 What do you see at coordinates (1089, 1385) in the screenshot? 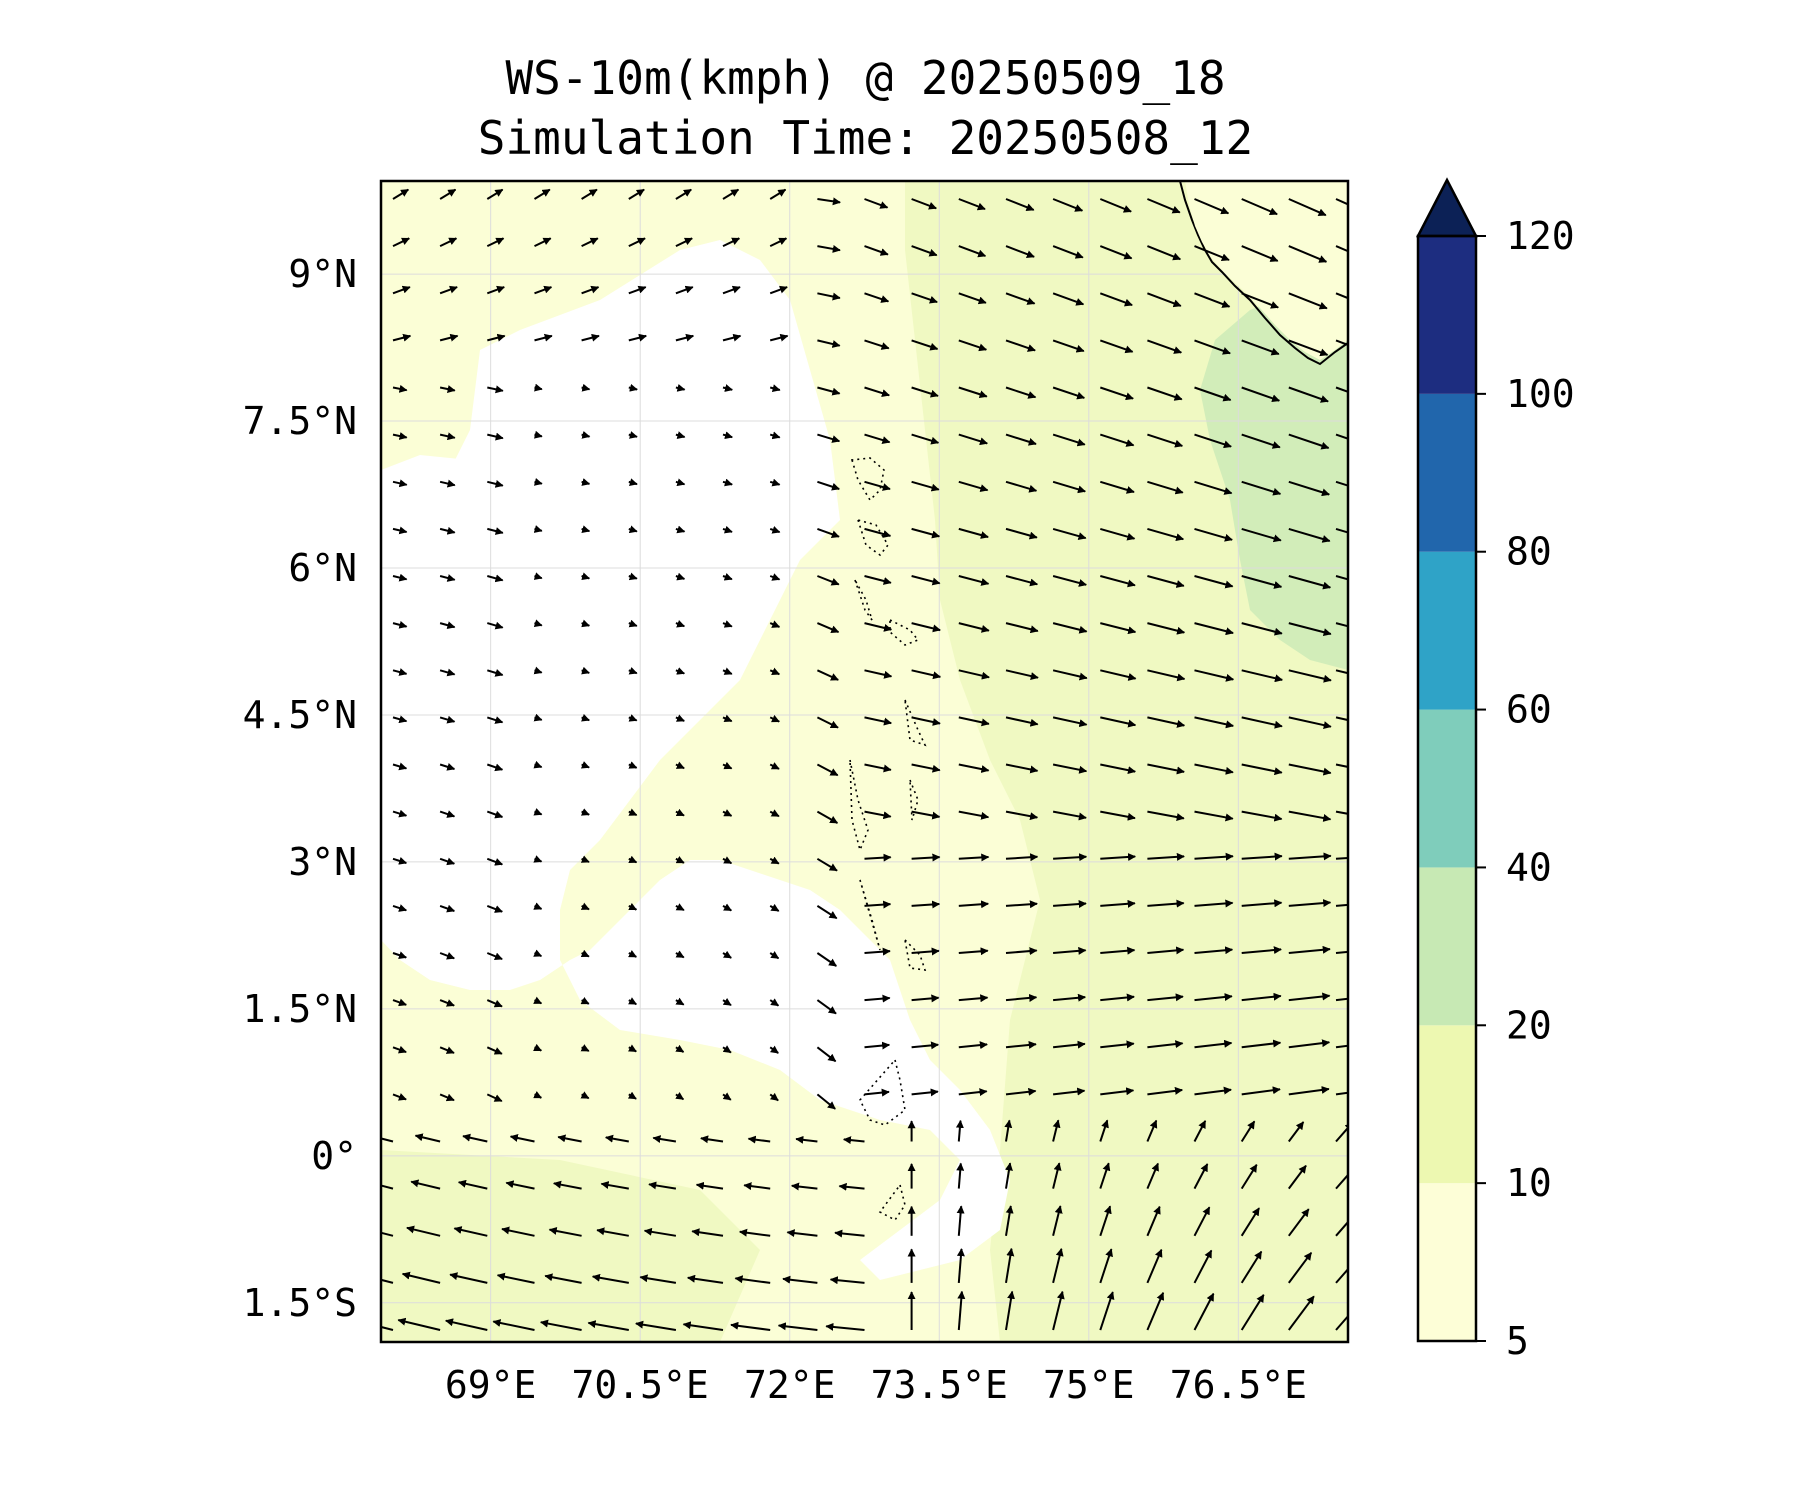
I see `lon-tick-label: 75°E` at bounding box center [1089, 1385].